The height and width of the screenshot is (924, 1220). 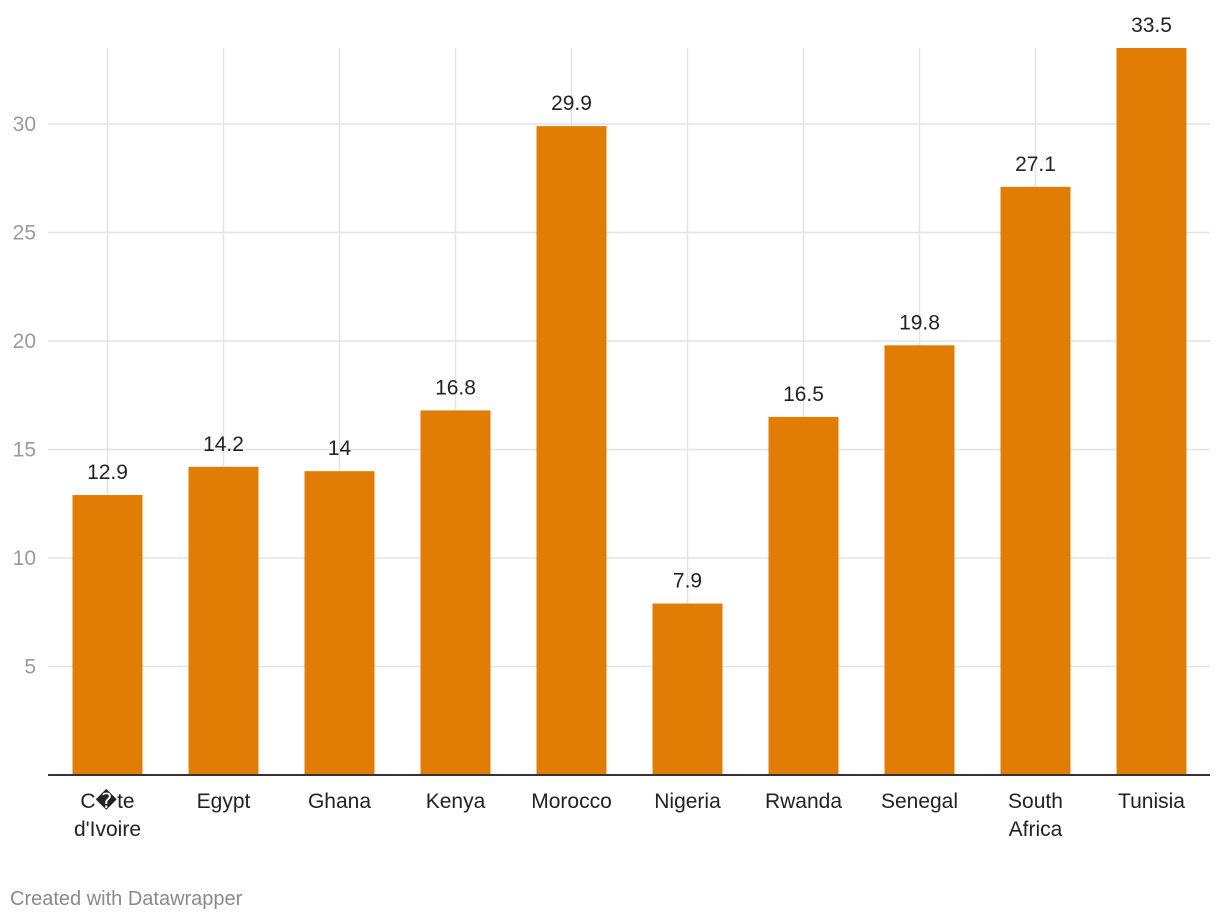 I want to click on category-label: Ghana, so click(x=339, y=801).